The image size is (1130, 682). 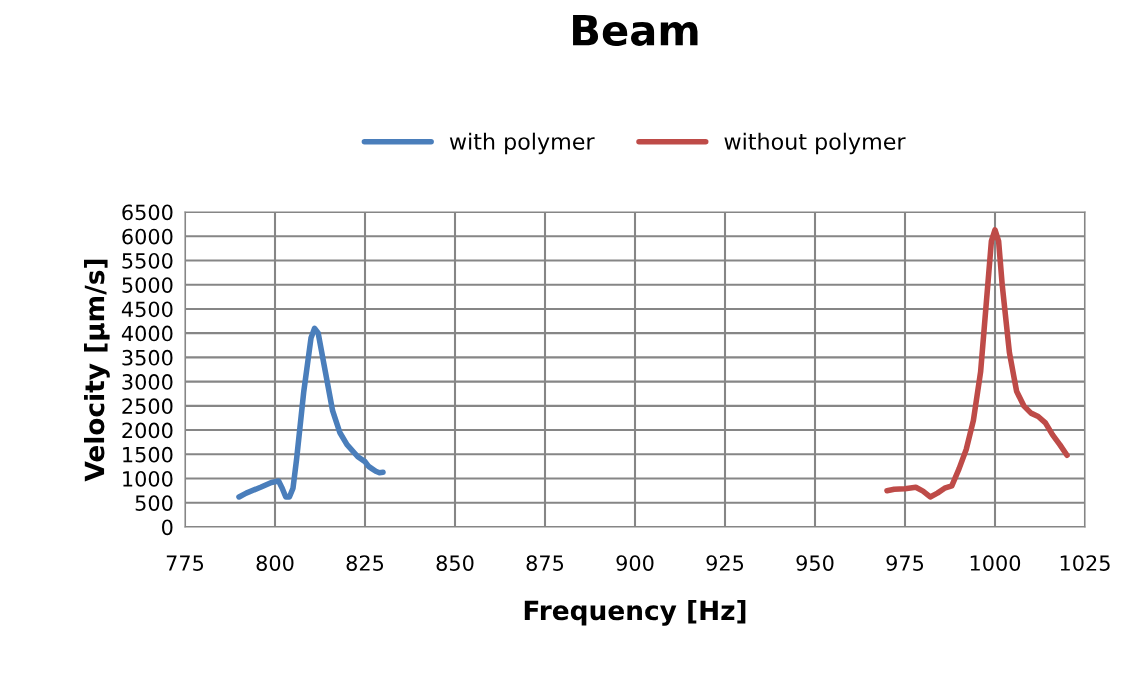 What do you see at coordinates (1085, 563) in the screenshot?
I see `x-tick-label: 1025` at bounding box center [1085, 563].